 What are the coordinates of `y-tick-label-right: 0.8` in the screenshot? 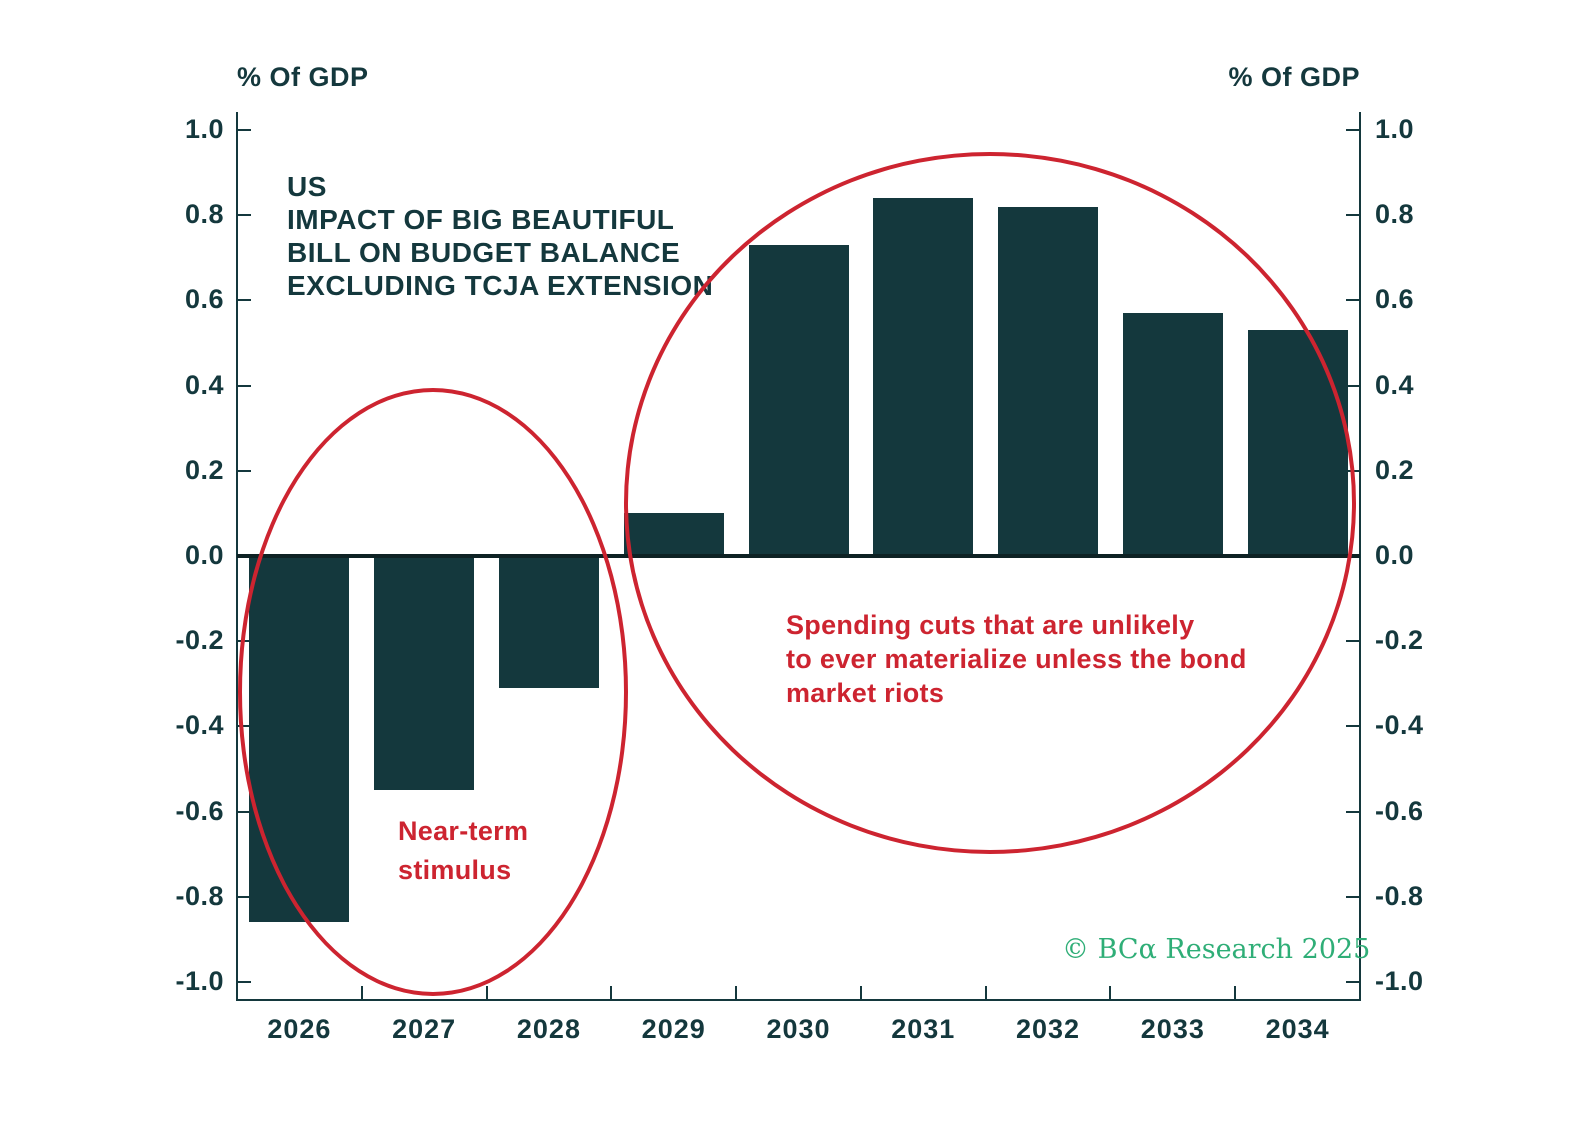 It's located at (1395, 214).